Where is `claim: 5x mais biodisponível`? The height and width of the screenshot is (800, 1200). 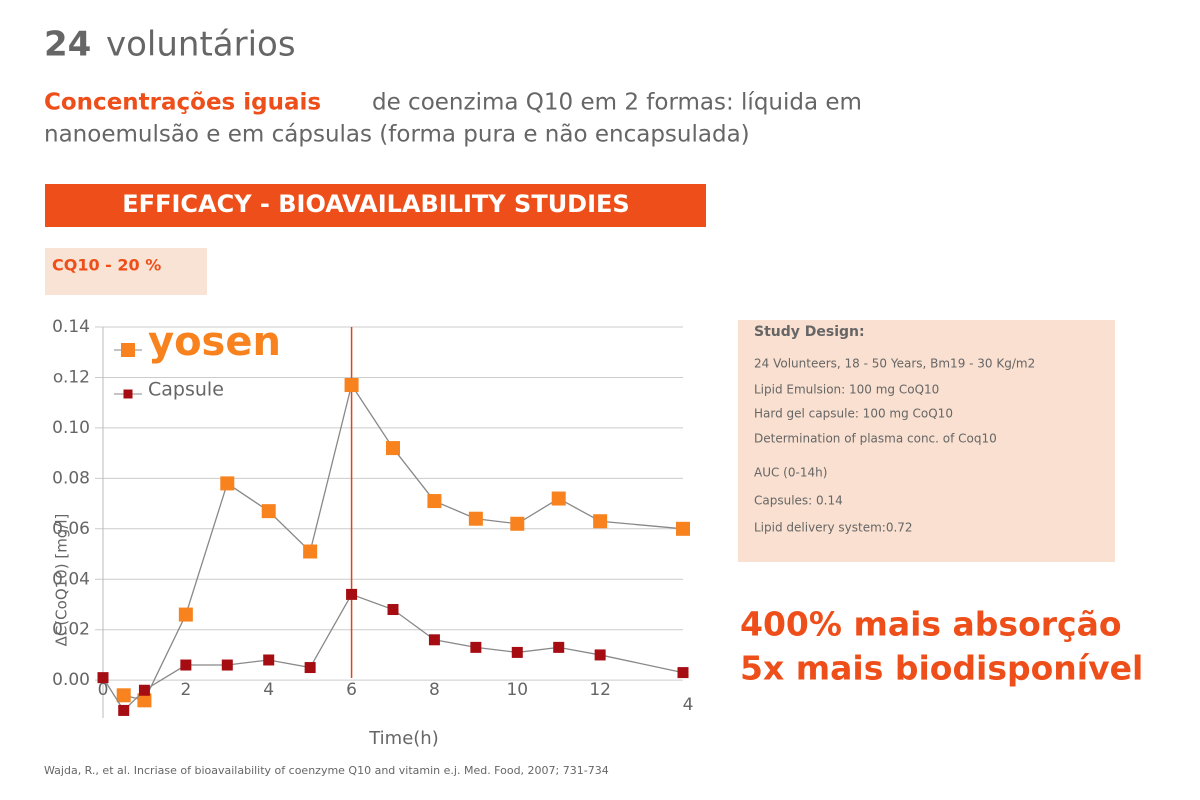 claim: 5x mais biodisponível is located at coordinates (941, 668).